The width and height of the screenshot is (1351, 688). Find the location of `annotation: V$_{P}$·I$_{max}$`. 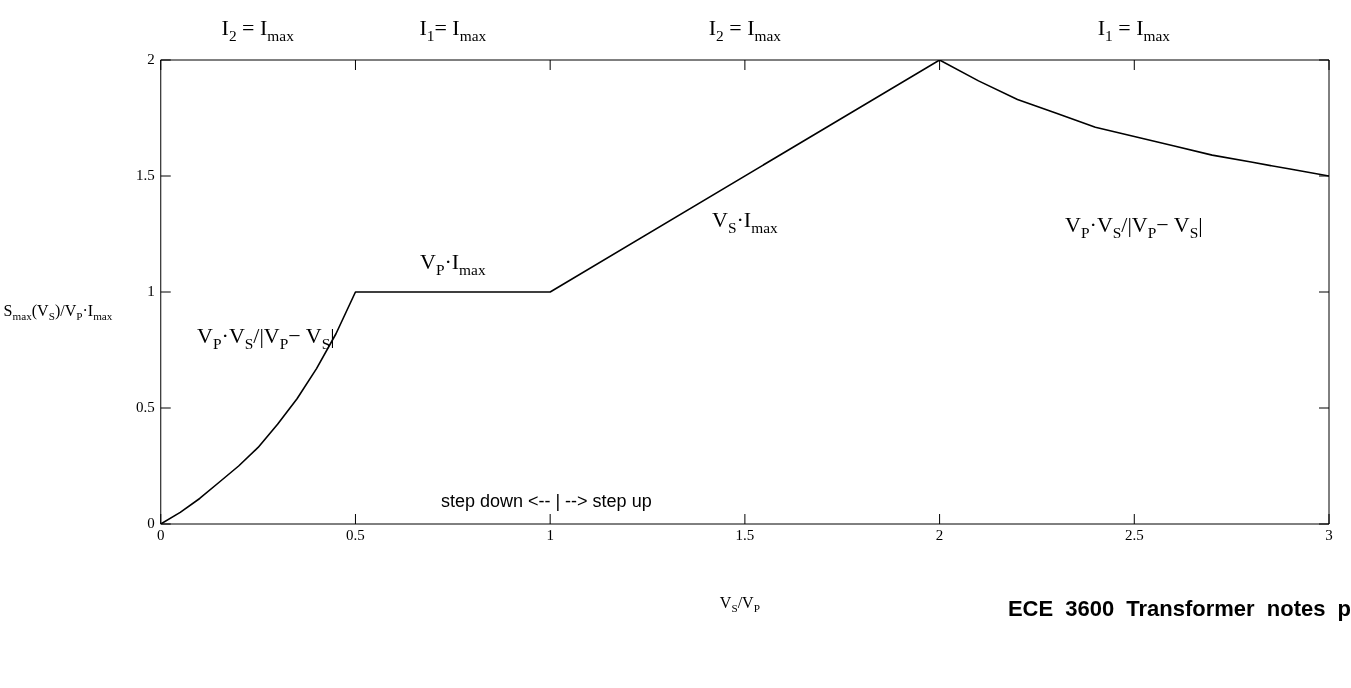

annotation: V$_{P}$·I$_{max}$ is located at coordinates (453, 264).